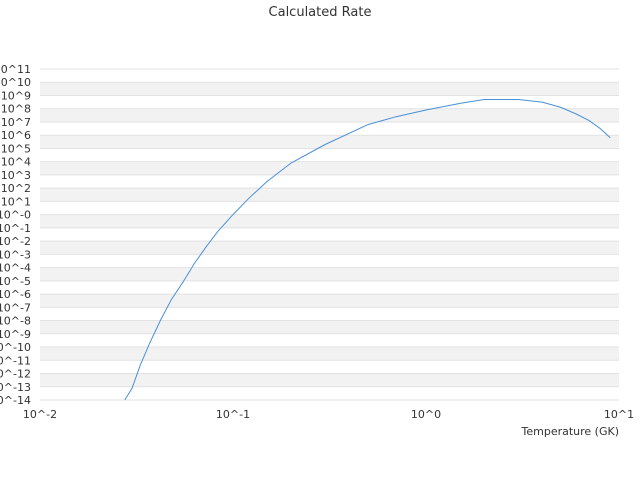 This screenshot has height=480, width=640. I want to click on y-tick-label: 10^11, so click(15, 69).